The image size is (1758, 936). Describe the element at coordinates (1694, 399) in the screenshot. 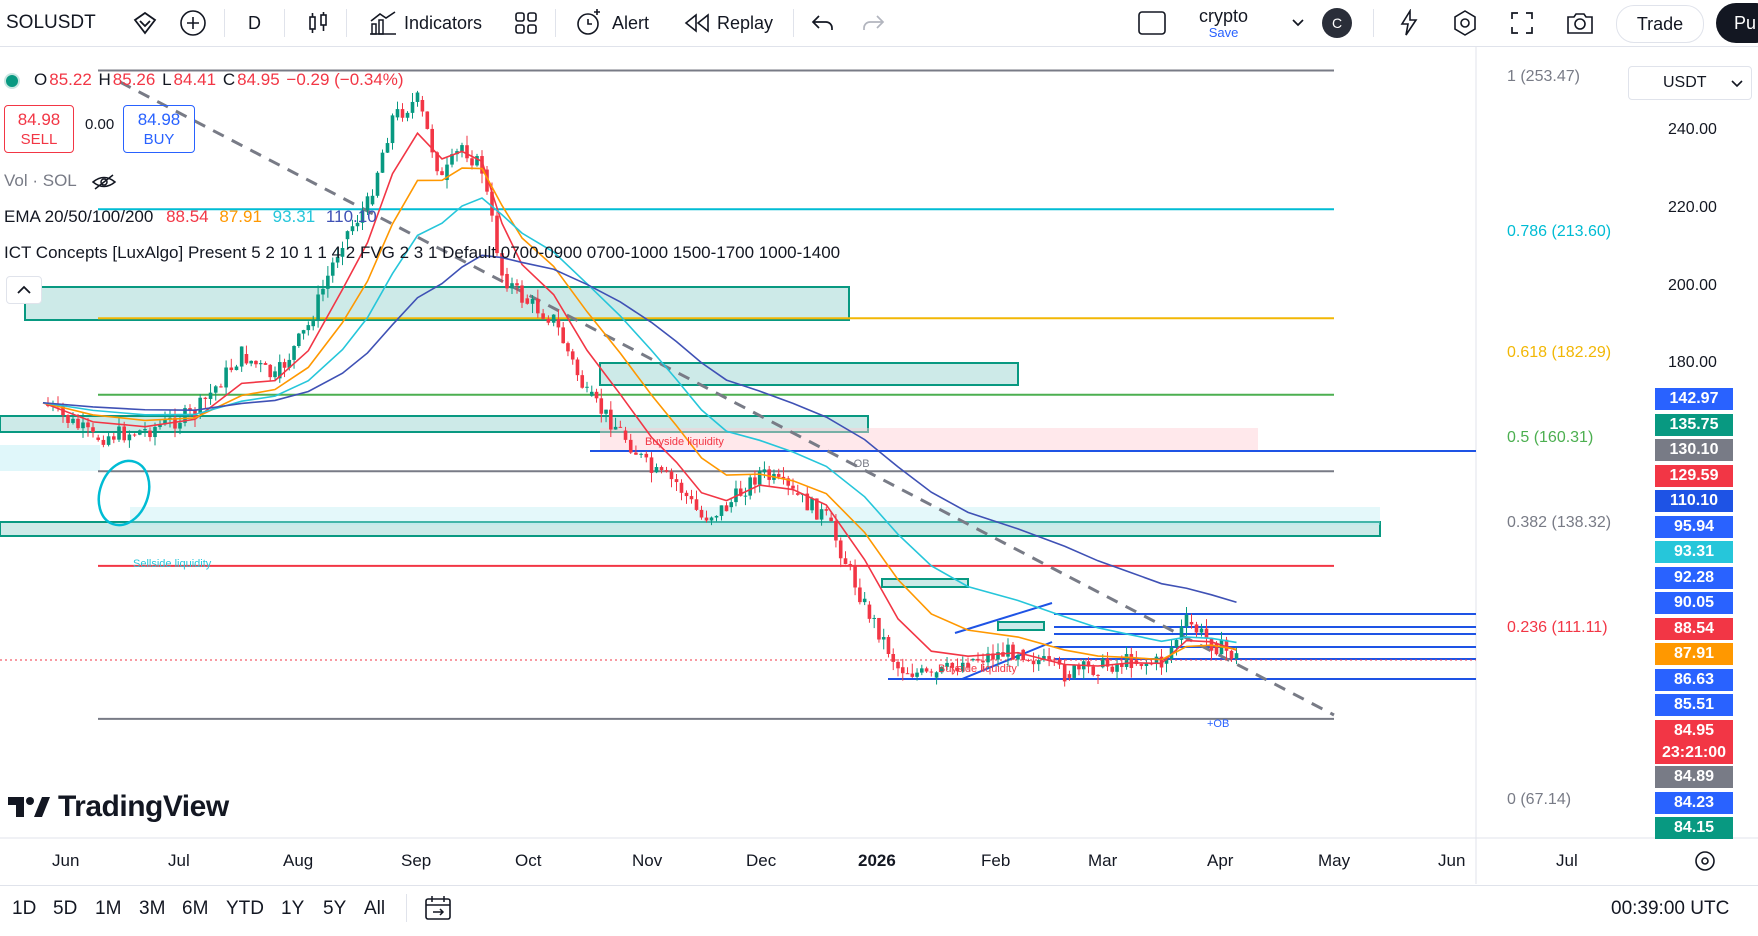

I see `axis-price-label: 142.97` at that location.